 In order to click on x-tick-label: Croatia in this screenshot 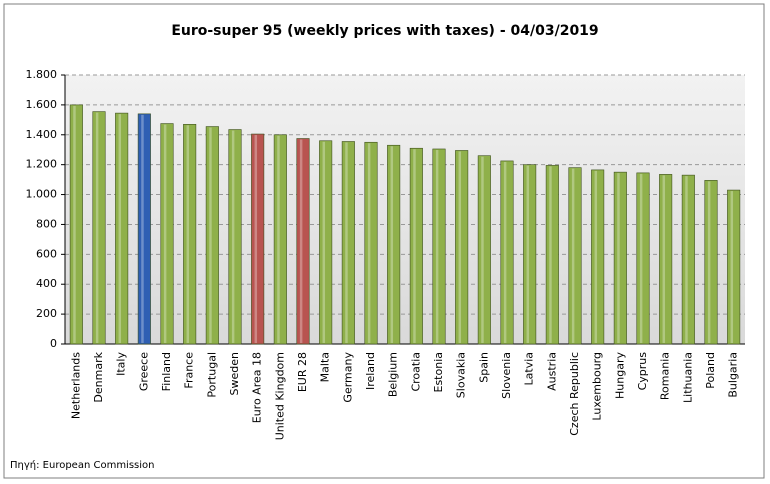, I will do `click(415, 372)`.